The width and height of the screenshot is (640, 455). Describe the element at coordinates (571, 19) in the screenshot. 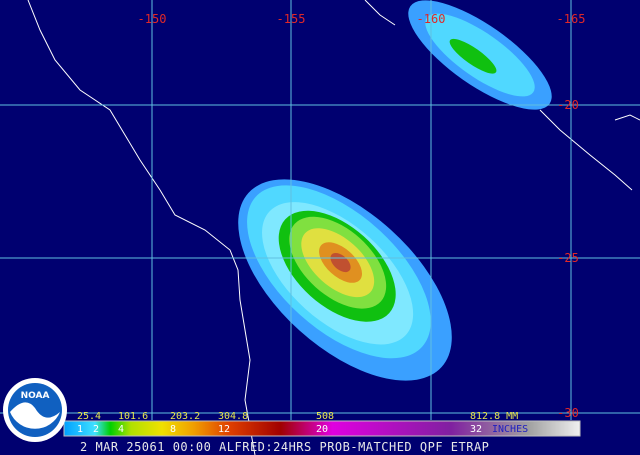

I see `longitude-label: -165` at that location.